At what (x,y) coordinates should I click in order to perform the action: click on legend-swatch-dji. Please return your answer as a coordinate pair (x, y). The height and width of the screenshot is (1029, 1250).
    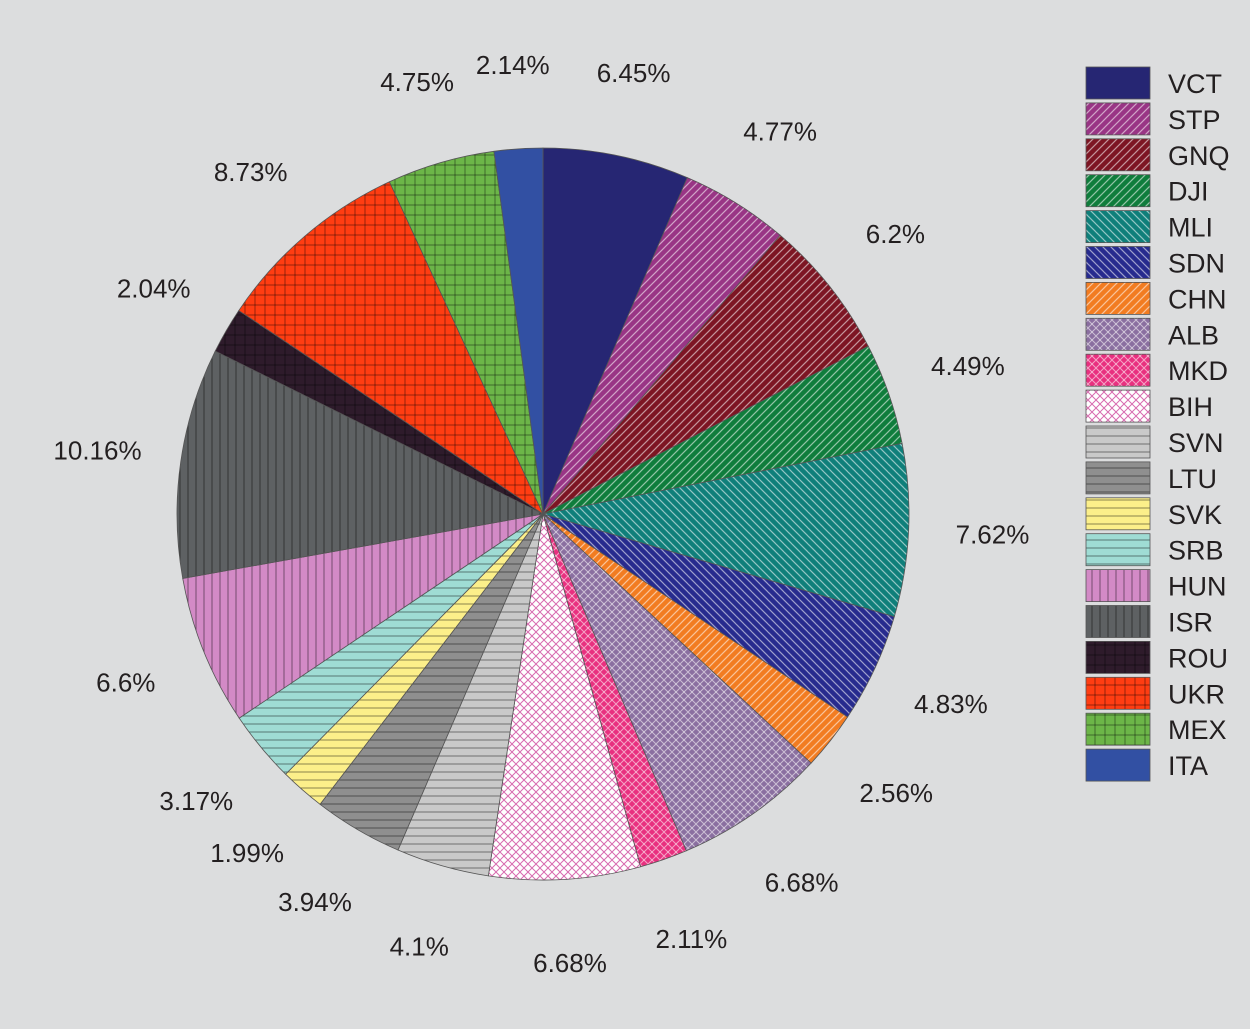
    Looking at the image, I should click on (1118, 191).